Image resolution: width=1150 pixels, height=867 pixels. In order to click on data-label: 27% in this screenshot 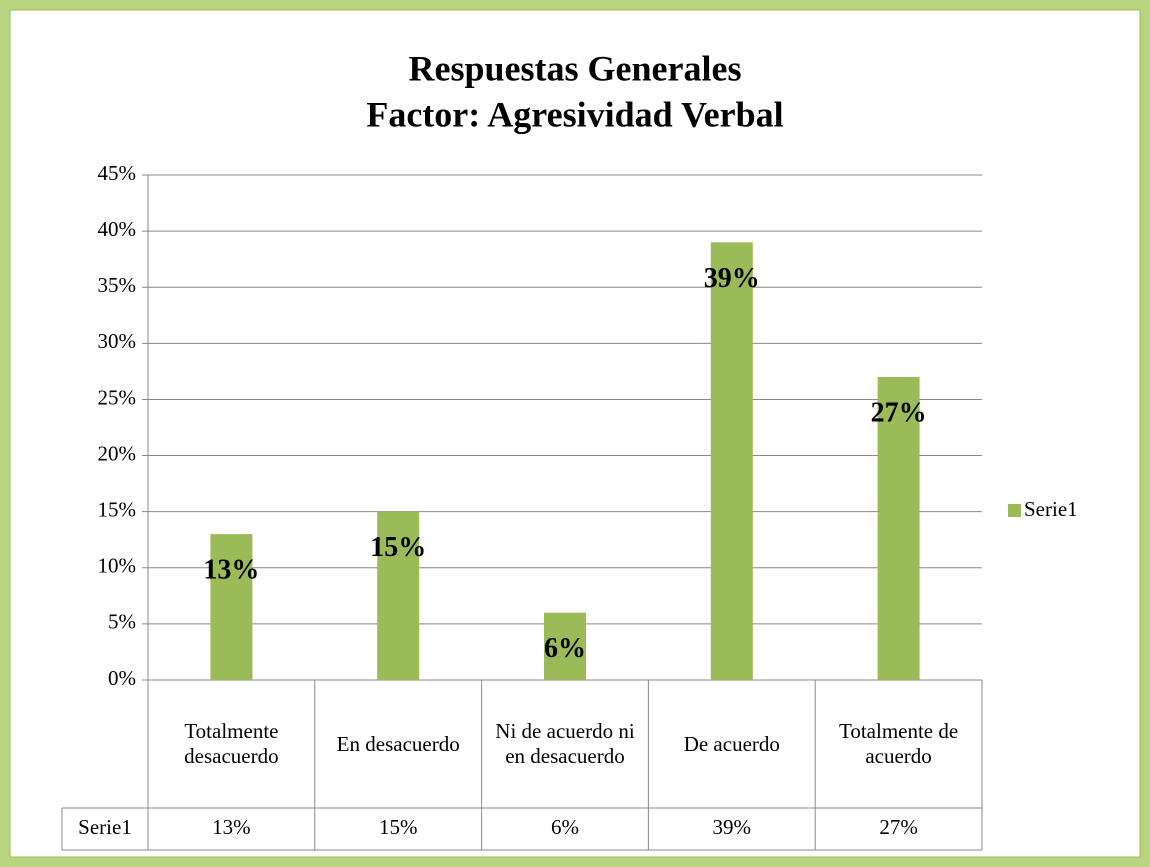, I will do `click(899, 412)`.